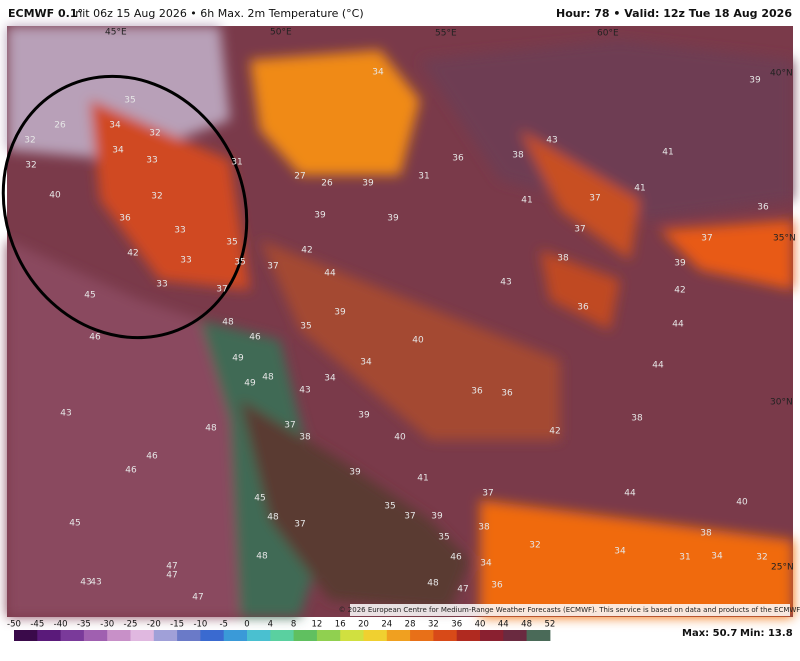 The height and width of the screenshot is (661, 800). I want to click on colorbar-tick: -45, so click(37, 625).